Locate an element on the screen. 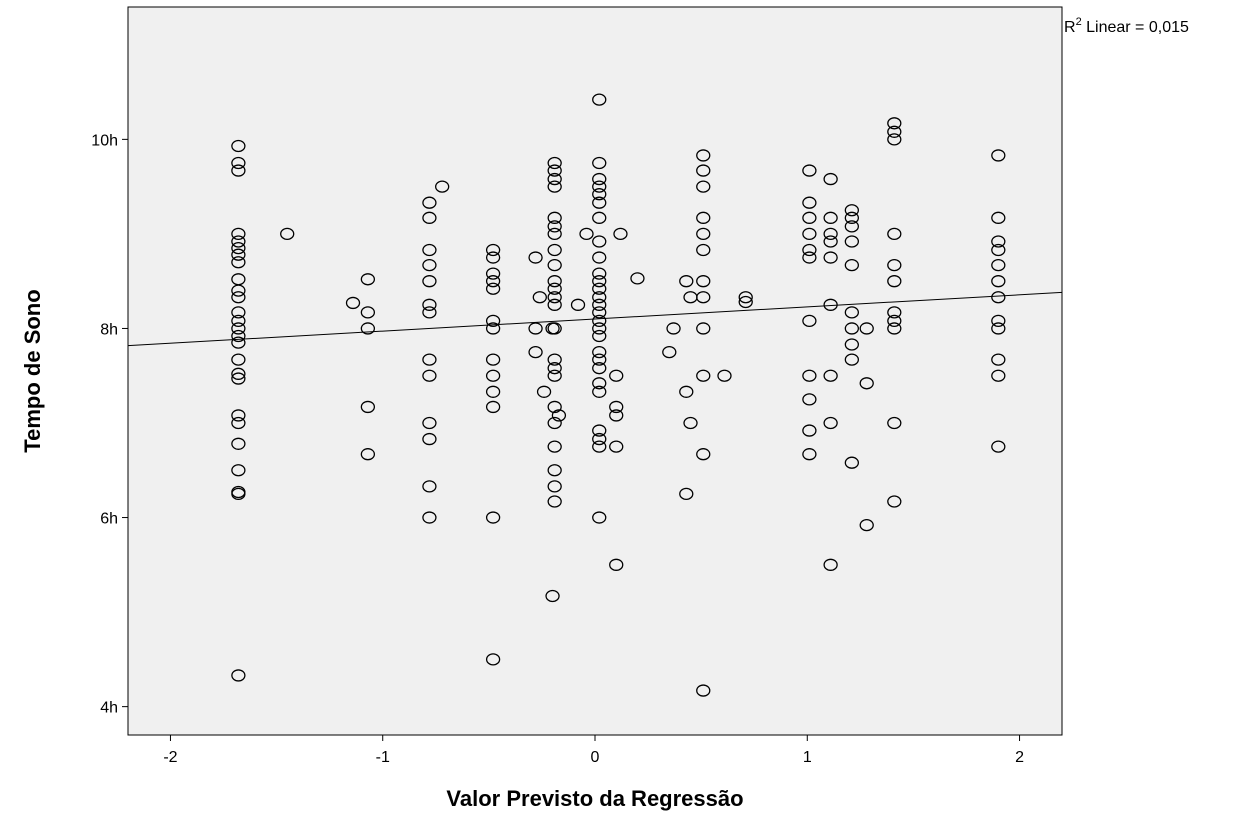 Image resolution: width=1251 pixels, height=820 pixels. fit-line is located at coordinates (595, 319).